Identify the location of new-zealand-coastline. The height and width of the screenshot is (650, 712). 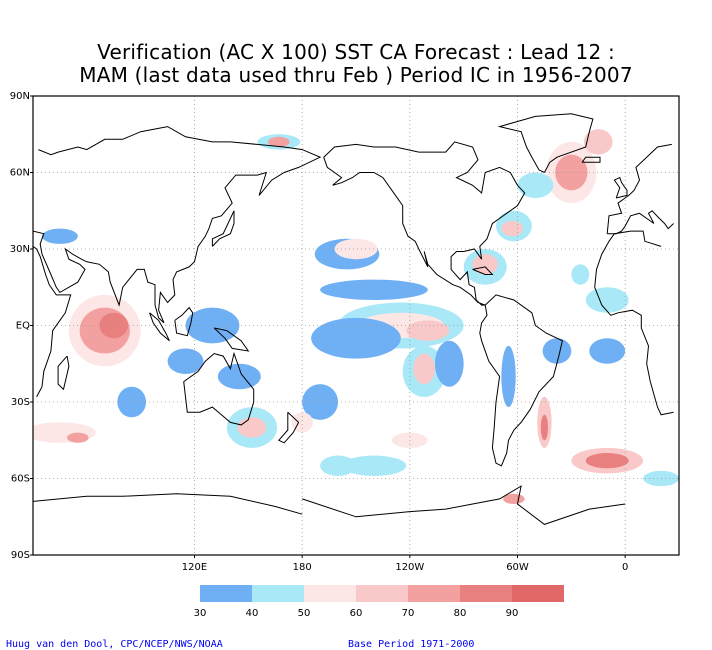
(288, 427).